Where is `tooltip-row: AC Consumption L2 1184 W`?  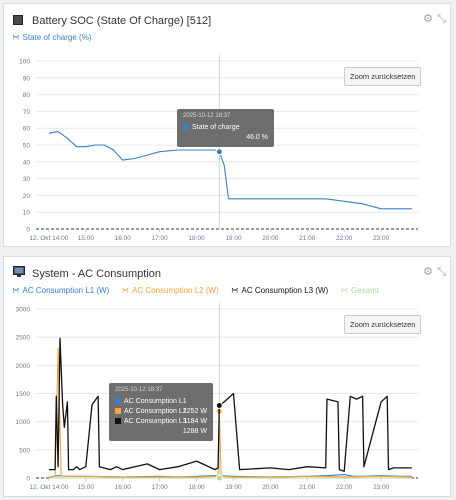 tooltip-row: AC Consumption L2 1184 W is located at coordinates (161, 416).